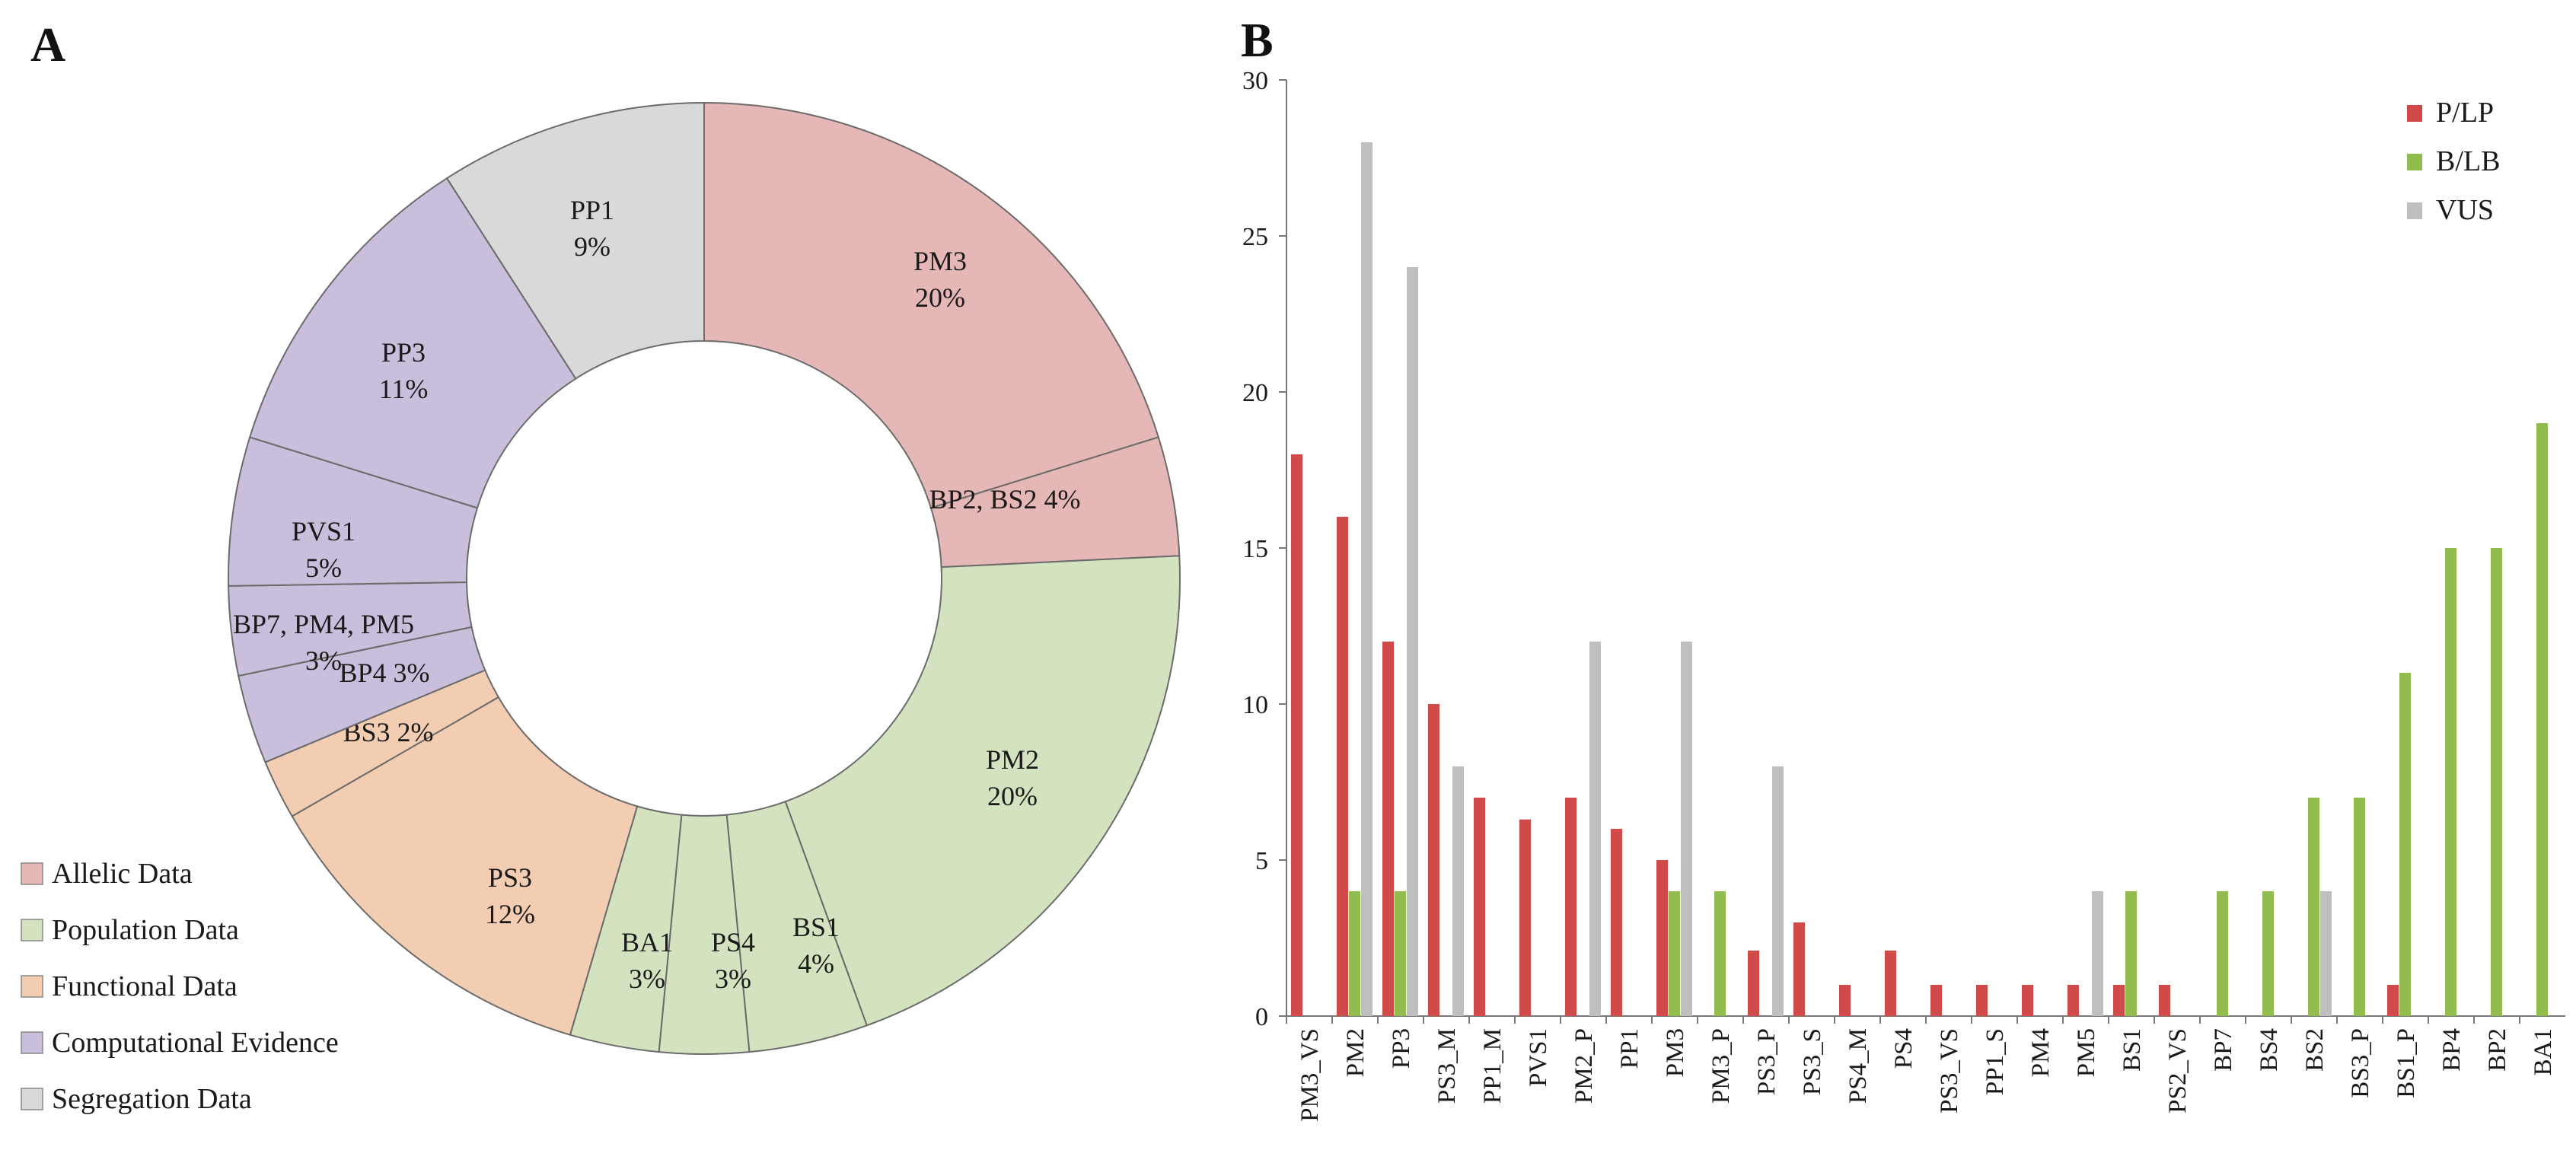  Describe the element at coordinates (1525, 917) in the screenshot. I see `bar-p-lp-pvs1` at that location.